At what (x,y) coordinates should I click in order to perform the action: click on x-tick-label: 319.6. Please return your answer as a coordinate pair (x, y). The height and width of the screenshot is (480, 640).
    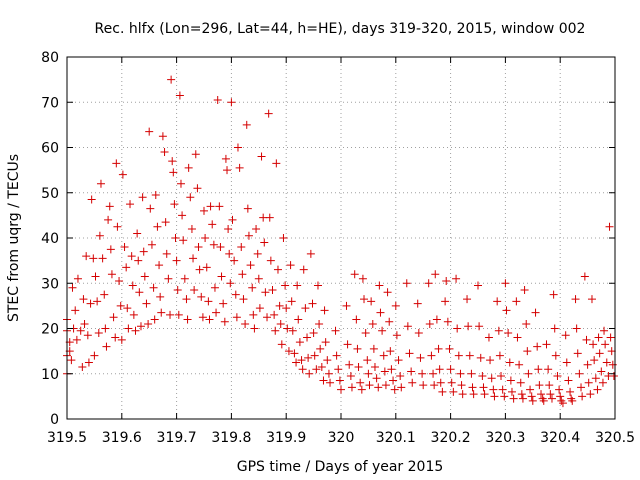
    Looking at the image, I should click on (122, 438).